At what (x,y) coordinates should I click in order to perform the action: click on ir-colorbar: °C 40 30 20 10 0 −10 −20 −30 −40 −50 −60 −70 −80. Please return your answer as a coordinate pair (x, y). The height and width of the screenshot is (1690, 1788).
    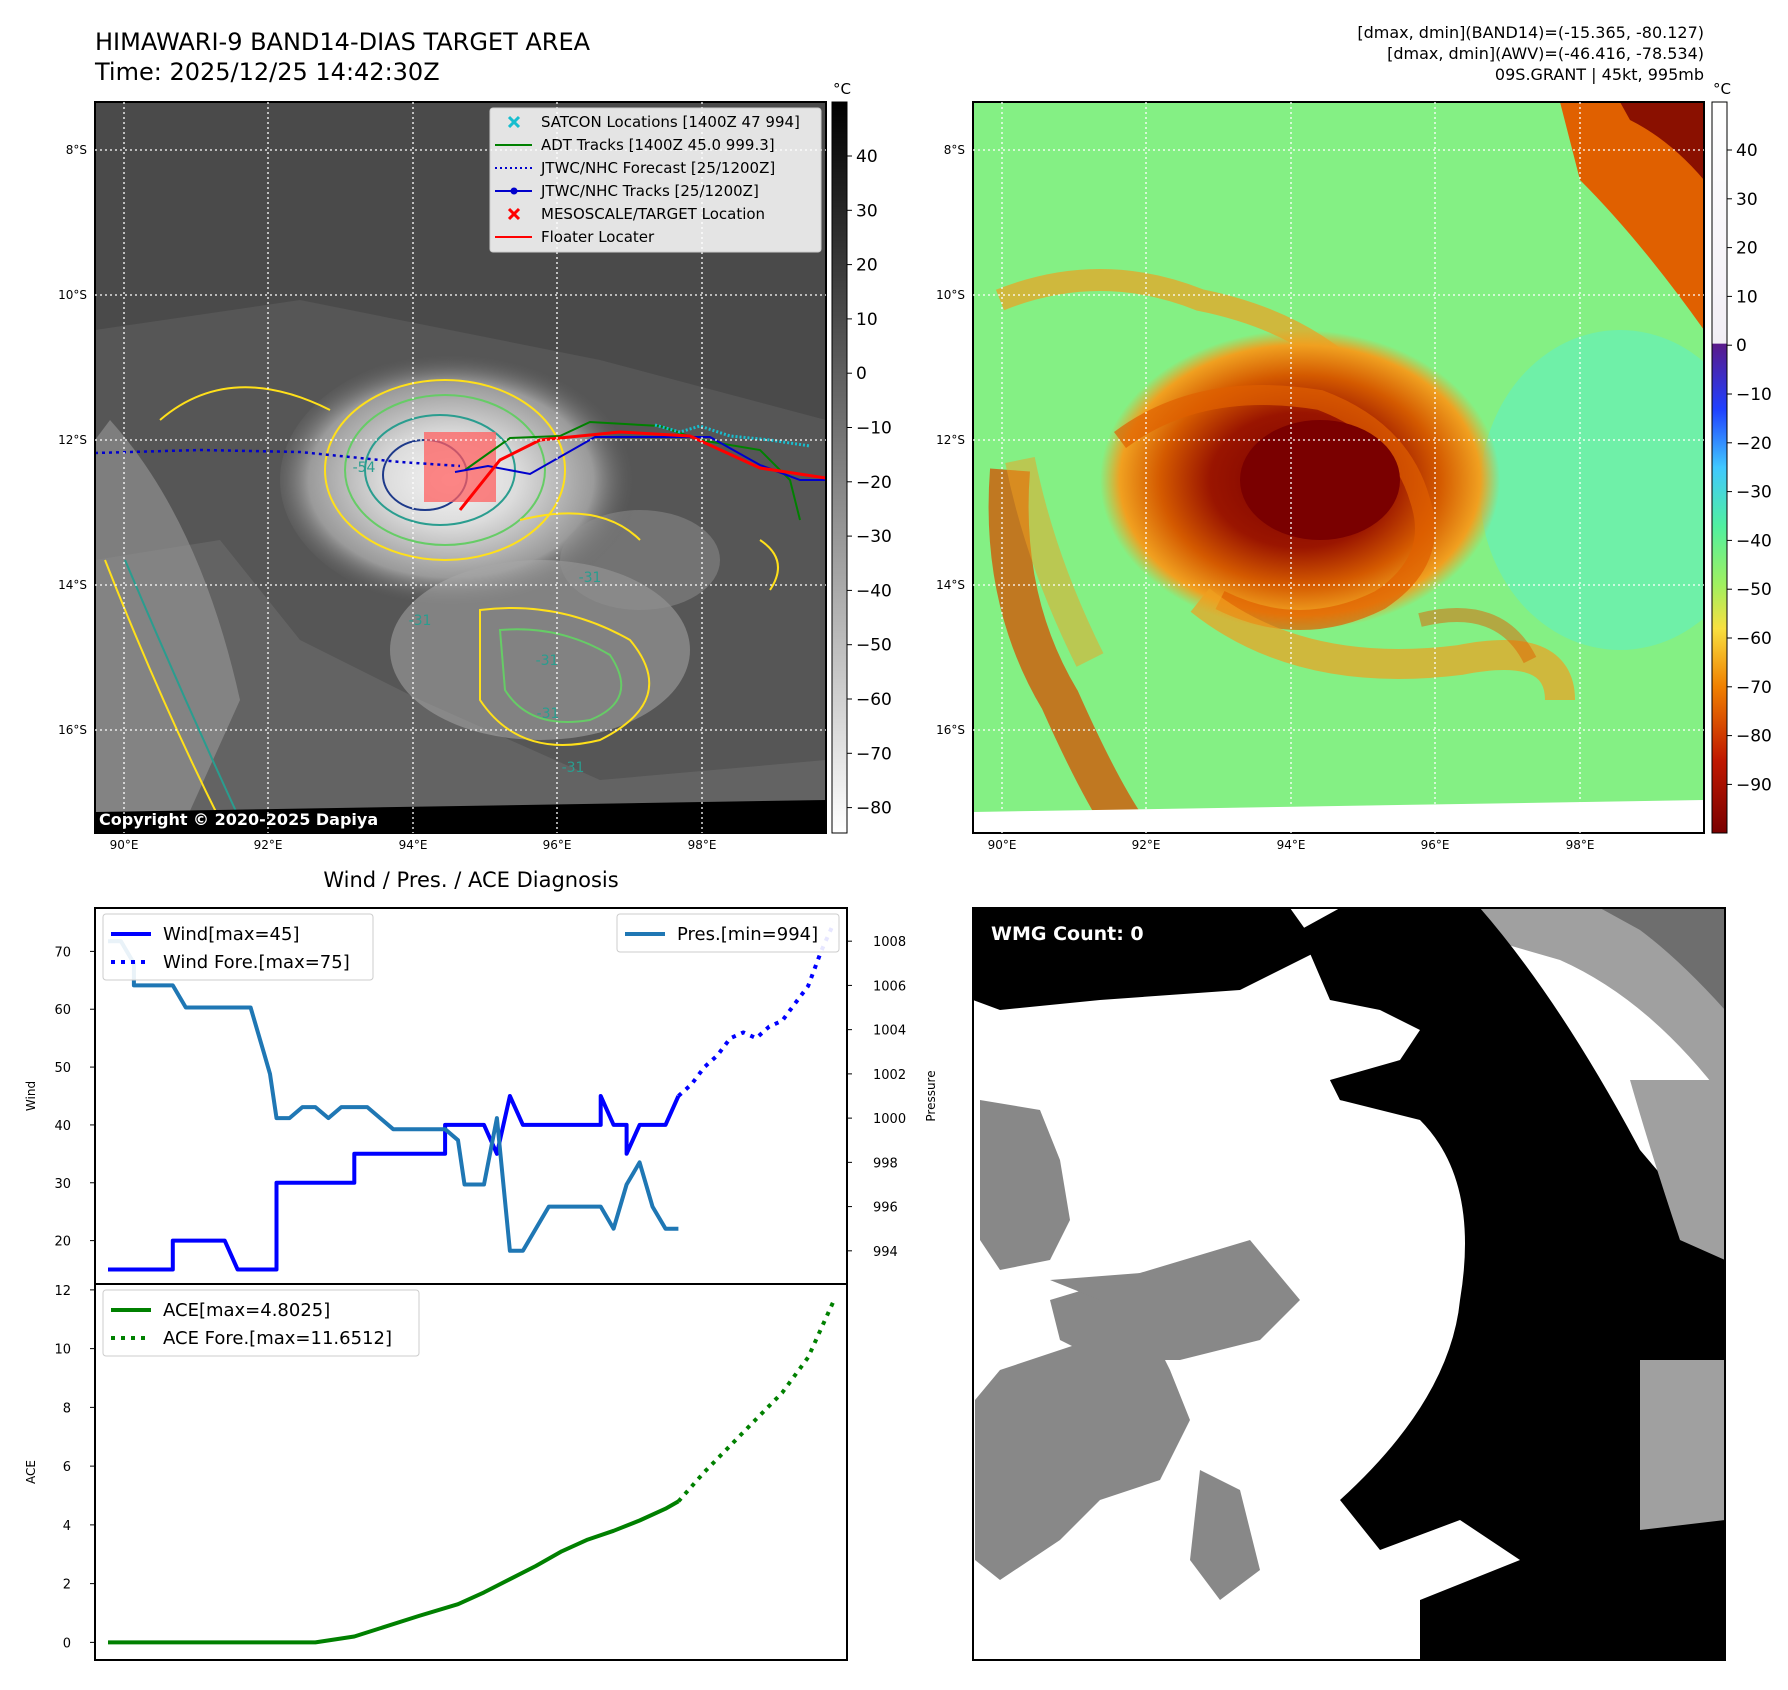
    Looking at the image, I should click on (861, 457).